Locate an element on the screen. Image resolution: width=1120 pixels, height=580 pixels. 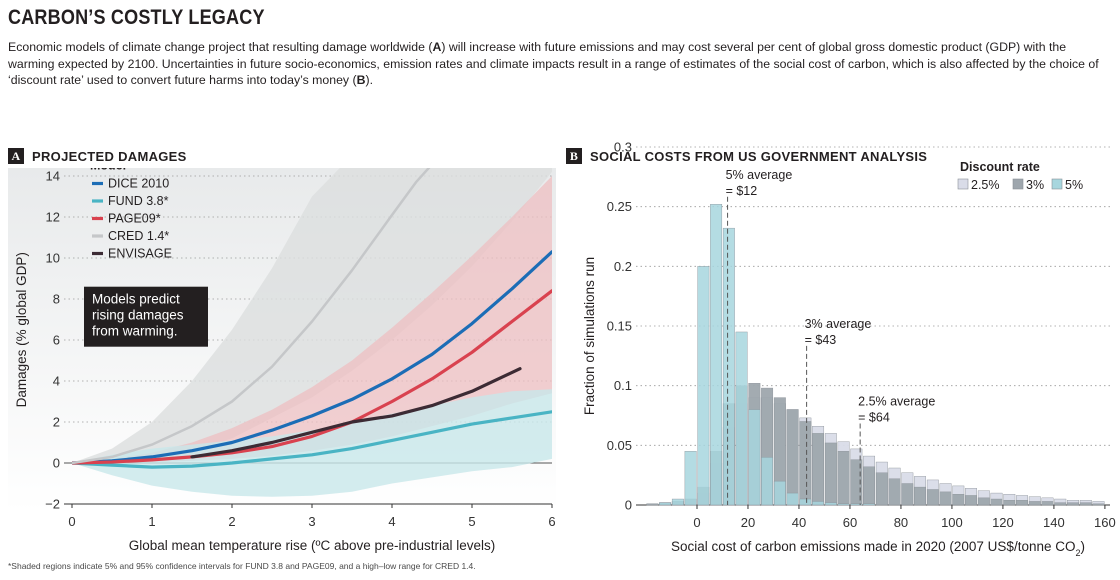
panel-b-letter: B is located at coordinates (574, 156).